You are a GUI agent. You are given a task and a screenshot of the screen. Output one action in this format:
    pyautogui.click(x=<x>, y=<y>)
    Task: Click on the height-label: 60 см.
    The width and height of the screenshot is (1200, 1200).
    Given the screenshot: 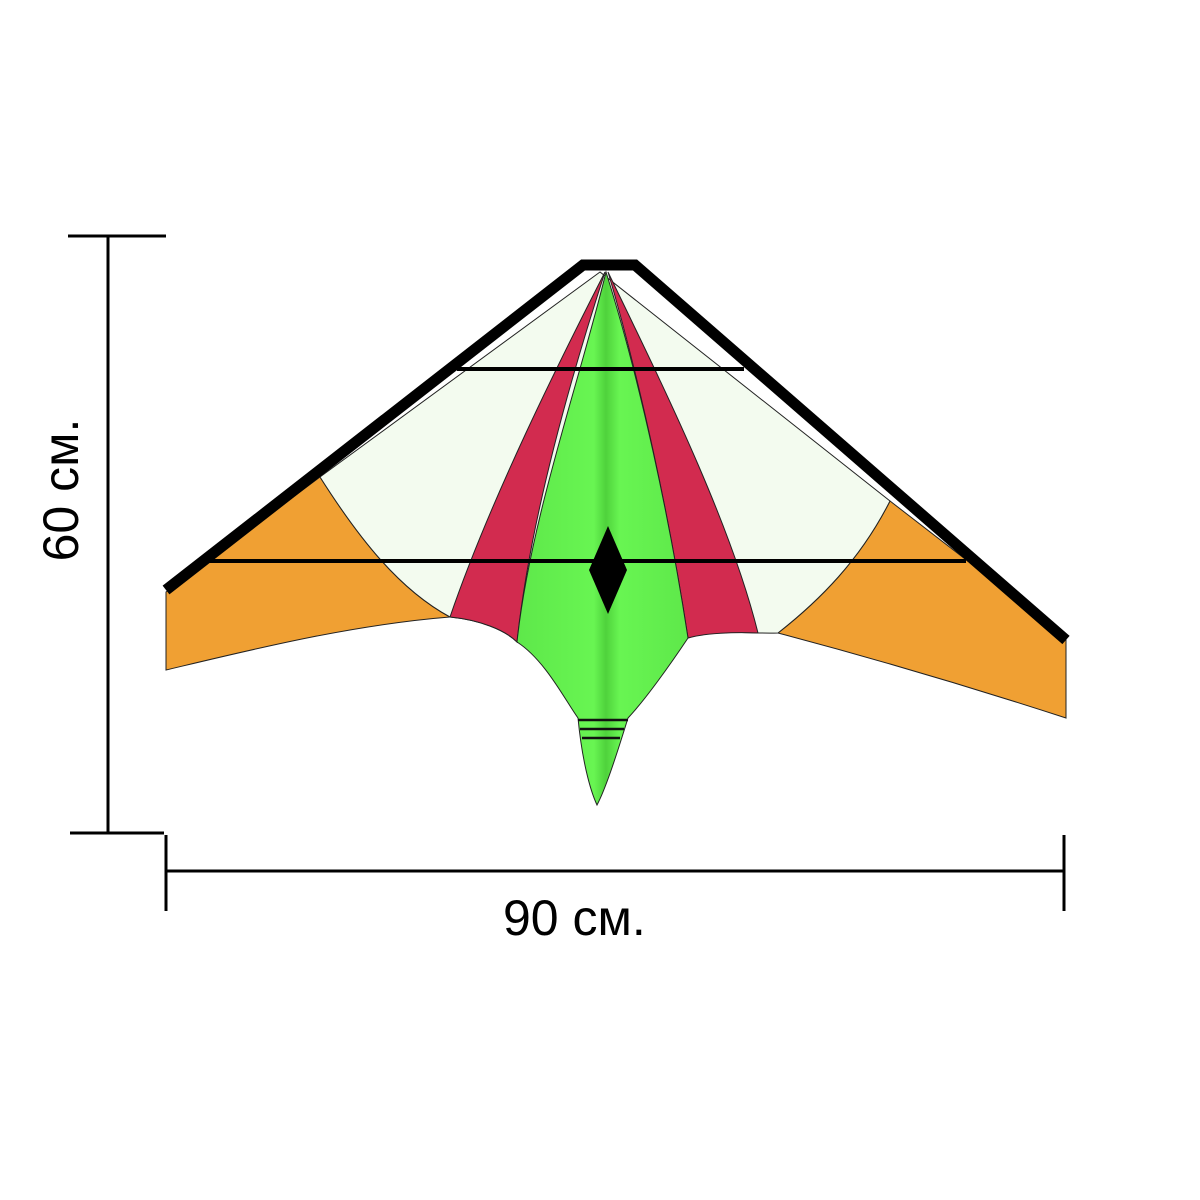 What is the action you would take?
    pyautogui.click(x=61, y=490)
    